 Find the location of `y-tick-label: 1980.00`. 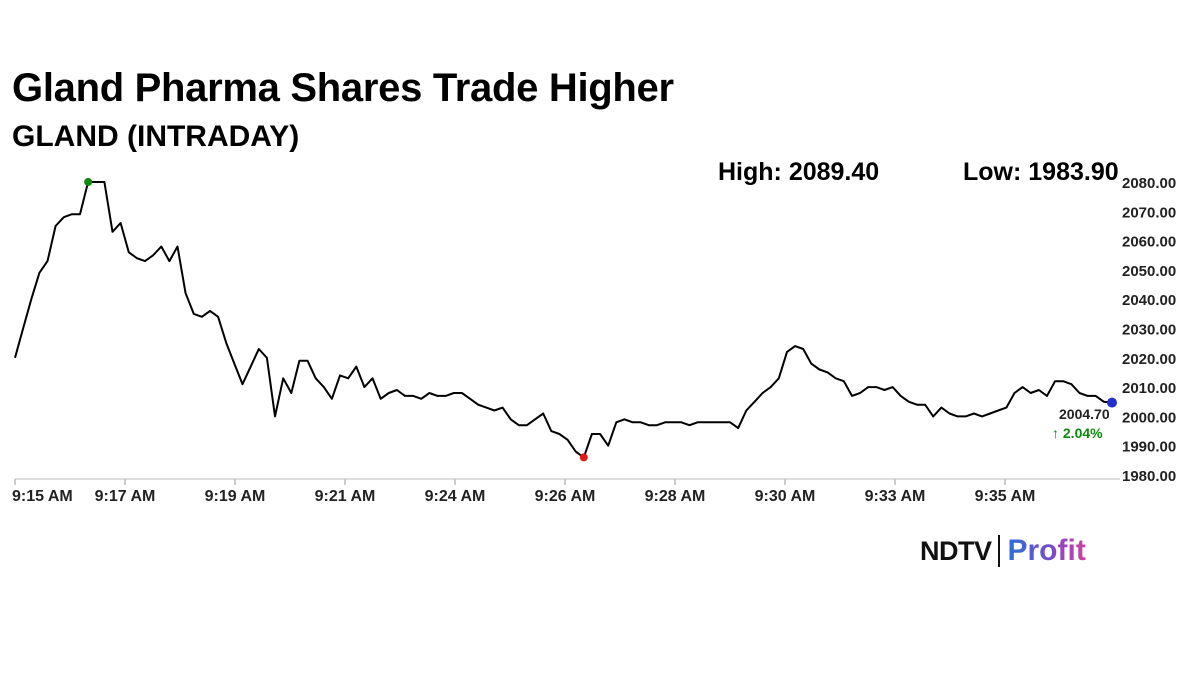

y-tick-label: 1980.00 is located at coordinates (1149, 476).